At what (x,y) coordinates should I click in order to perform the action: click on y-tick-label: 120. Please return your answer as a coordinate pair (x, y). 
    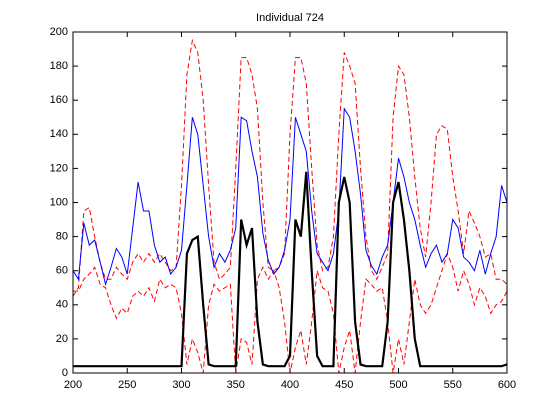
    Looking at the image, I should click on (59, 168).